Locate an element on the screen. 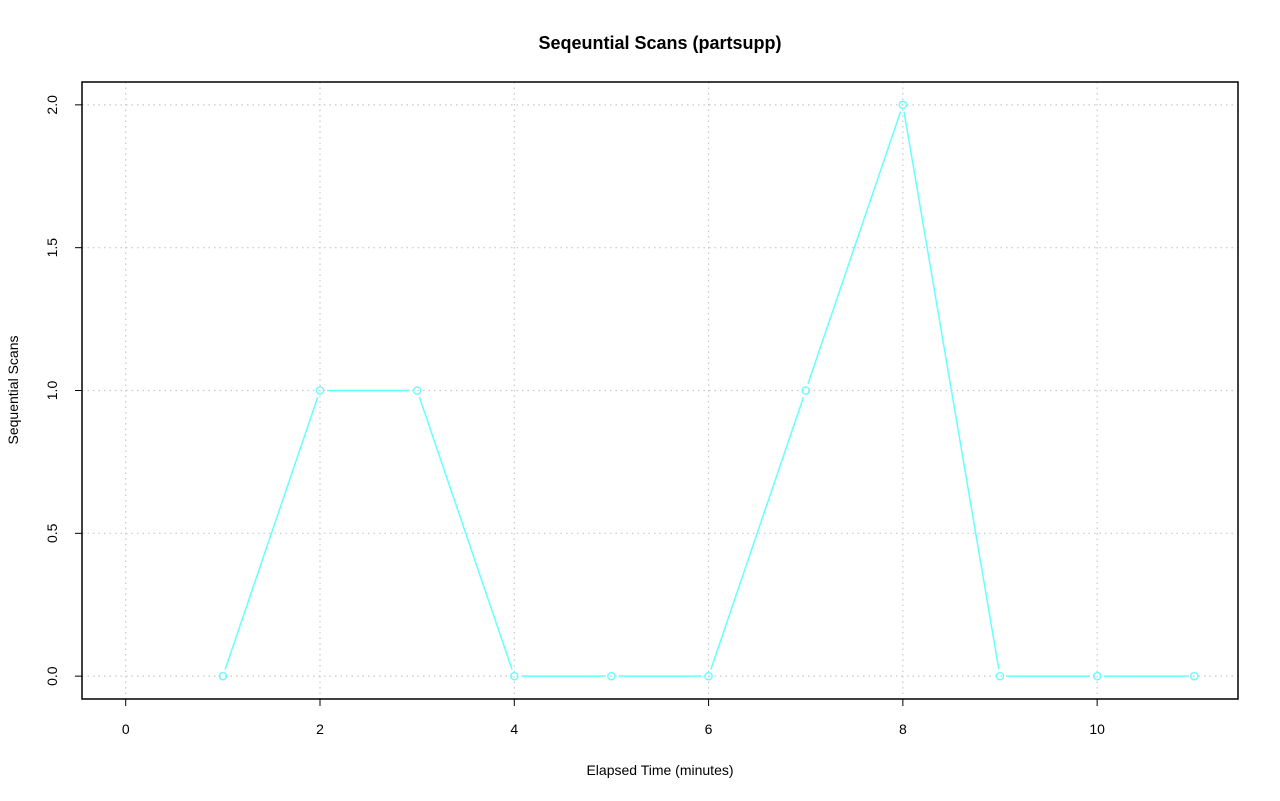 This screenshot has height=801, width=1280. x-tick-label: 2 is located at coordinates (320, 729).